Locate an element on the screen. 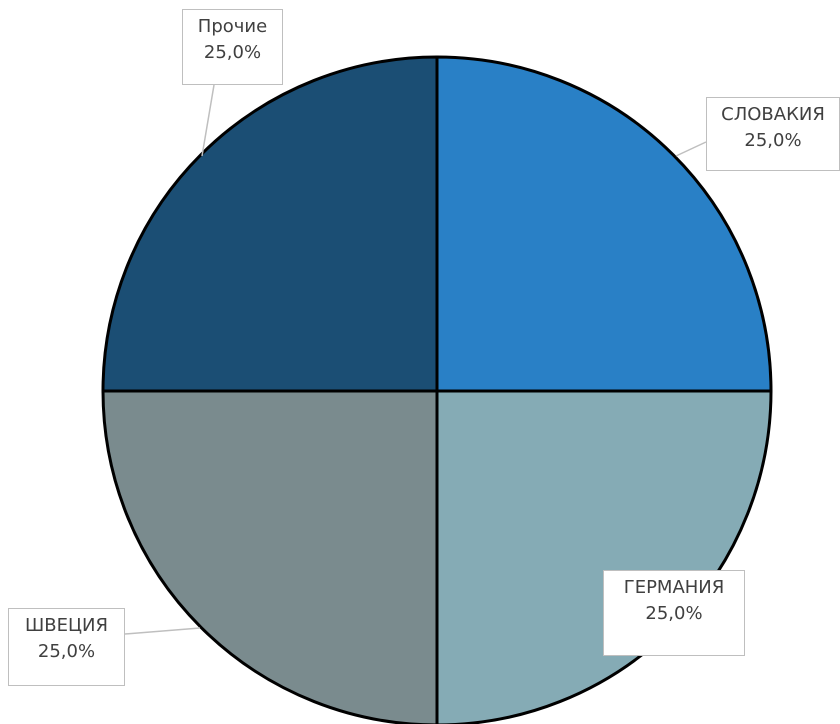  leader-sweden is located at coordinates (162, 631).